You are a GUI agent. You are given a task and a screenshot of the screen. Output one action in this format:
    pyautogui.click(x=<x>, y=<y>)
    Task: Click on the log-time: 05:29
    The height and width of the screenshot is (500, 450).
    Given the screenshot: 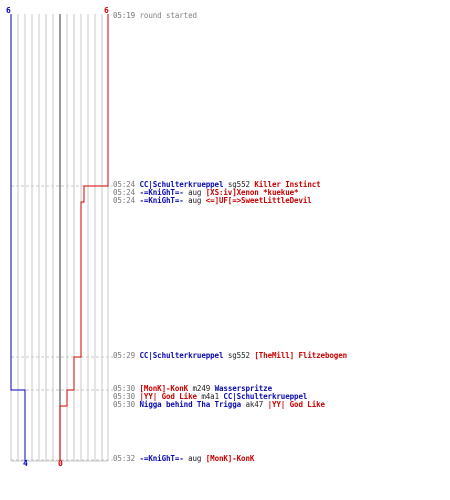 What is the action you would take?
    pyautogui.click(x=126, y=355)
    